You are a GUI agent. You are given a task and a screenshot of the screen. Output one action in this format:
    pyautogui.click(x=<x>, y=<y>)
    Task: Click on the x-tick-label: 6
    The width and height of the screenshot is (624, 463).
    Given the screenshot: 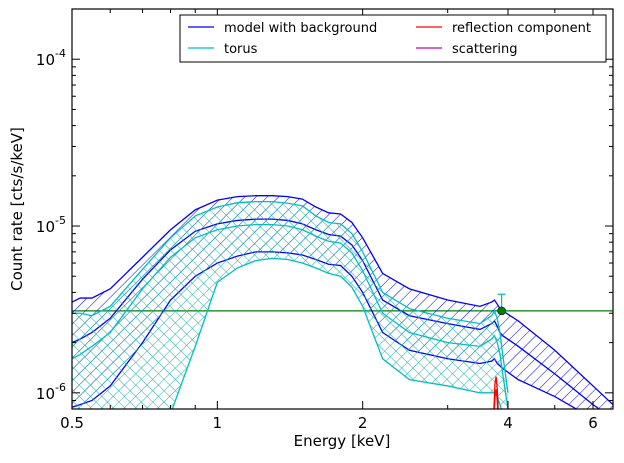 What is the action you would take?
    pyautogui.click(x=593, y=423)
    